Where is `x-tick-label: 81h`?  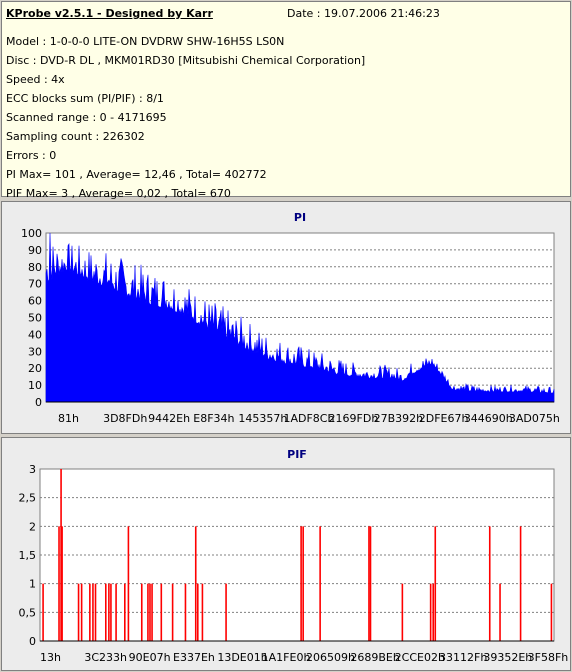
x-tick-label: 81h is located at coordinates (68, 418).